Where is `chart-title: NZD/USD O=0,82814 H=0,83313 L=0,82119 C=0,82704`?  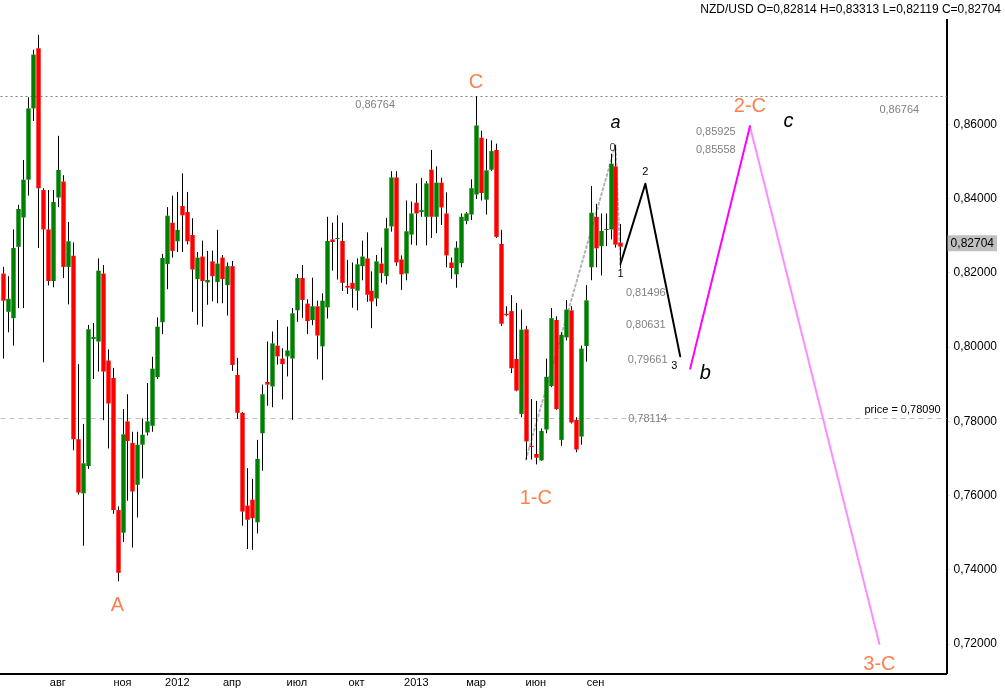 chart-title: NZD/USD O=0,82814 H=0,83313 L=0,82119 C=0,82704 is located at coordinates (851, 8).